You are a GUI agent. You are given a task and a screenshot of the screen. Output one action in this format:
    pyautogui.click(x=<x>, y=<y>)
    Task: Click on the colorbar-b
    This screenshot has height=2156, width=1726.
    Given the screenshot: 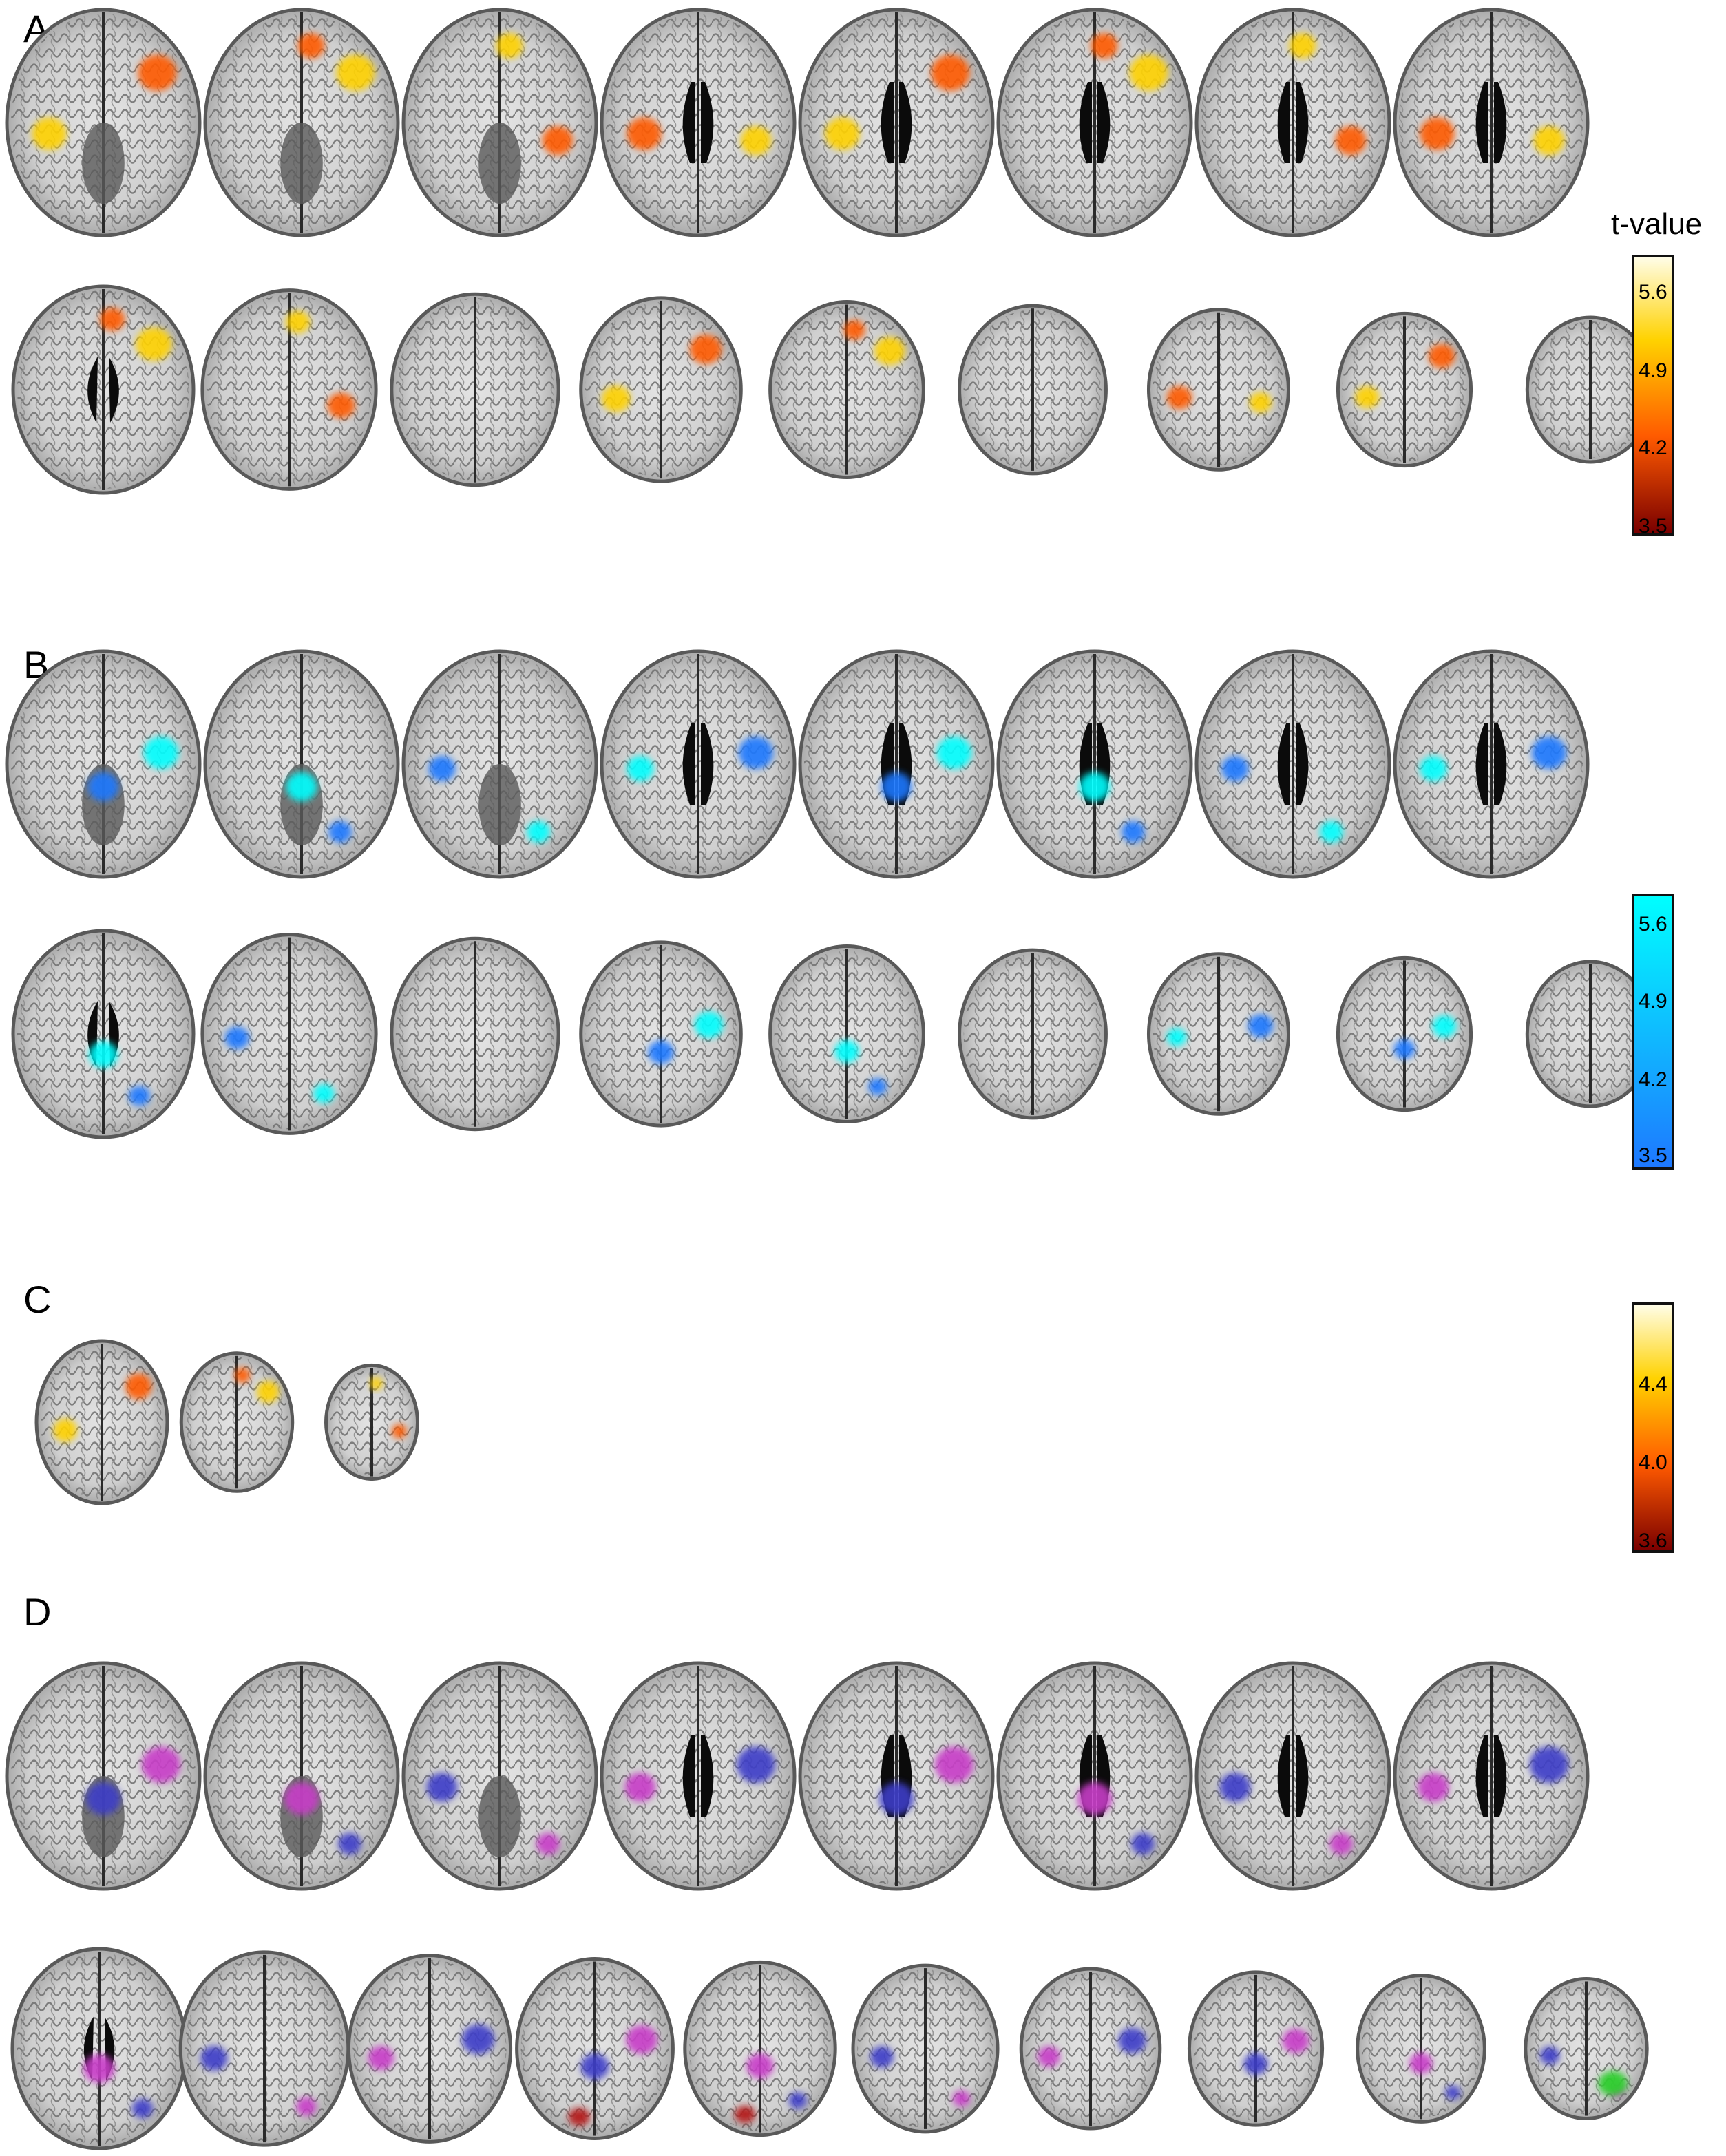 What is the action you would take?
    pyautogui.click(x=1653, y=1032)
    